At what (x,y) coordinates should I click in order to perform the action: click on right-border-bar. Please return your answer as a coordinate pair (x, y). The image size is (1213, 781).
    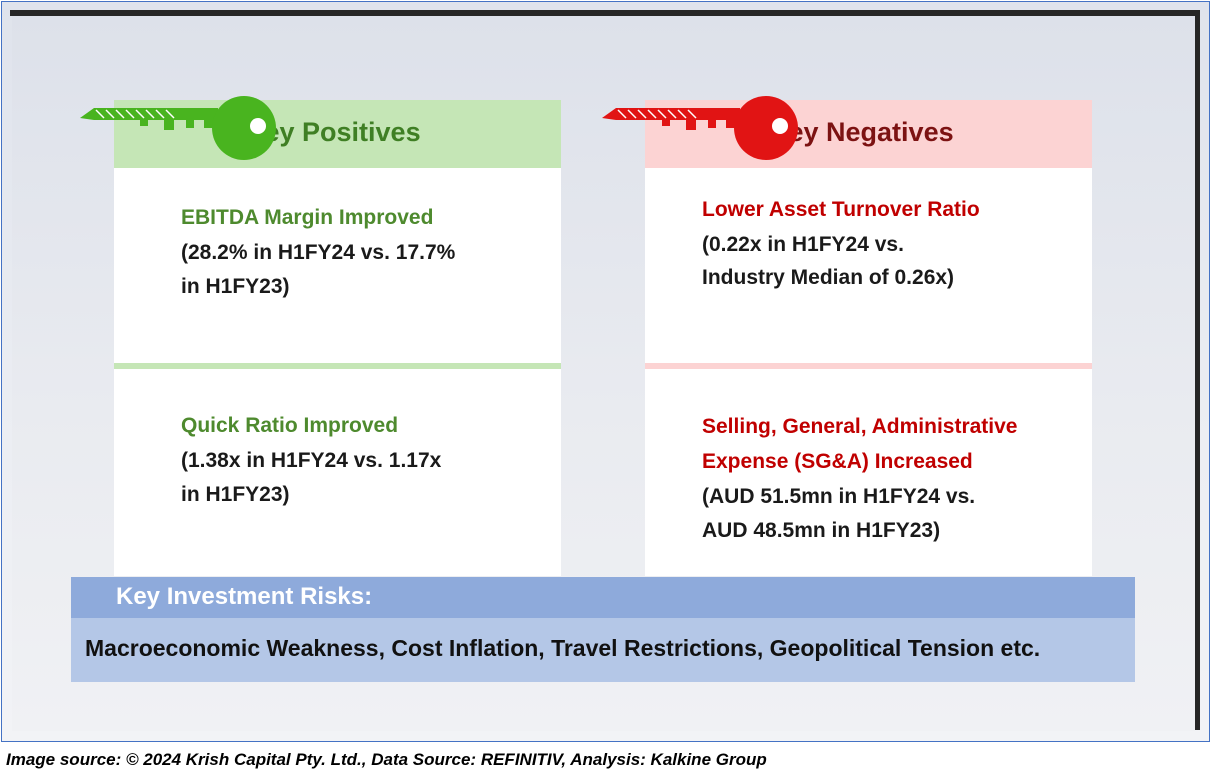
    Looking at the image, I should click on (1197, 370).